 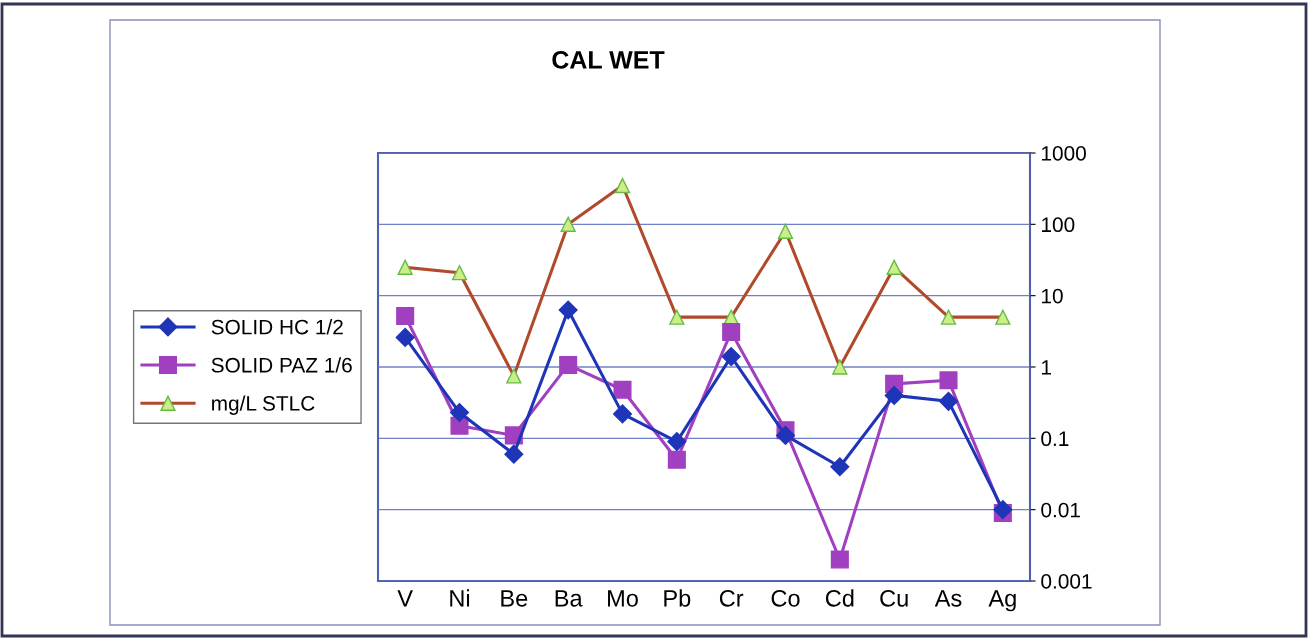 I want to click on legend-label: mg/L STLC, so click(x=263, y=405).